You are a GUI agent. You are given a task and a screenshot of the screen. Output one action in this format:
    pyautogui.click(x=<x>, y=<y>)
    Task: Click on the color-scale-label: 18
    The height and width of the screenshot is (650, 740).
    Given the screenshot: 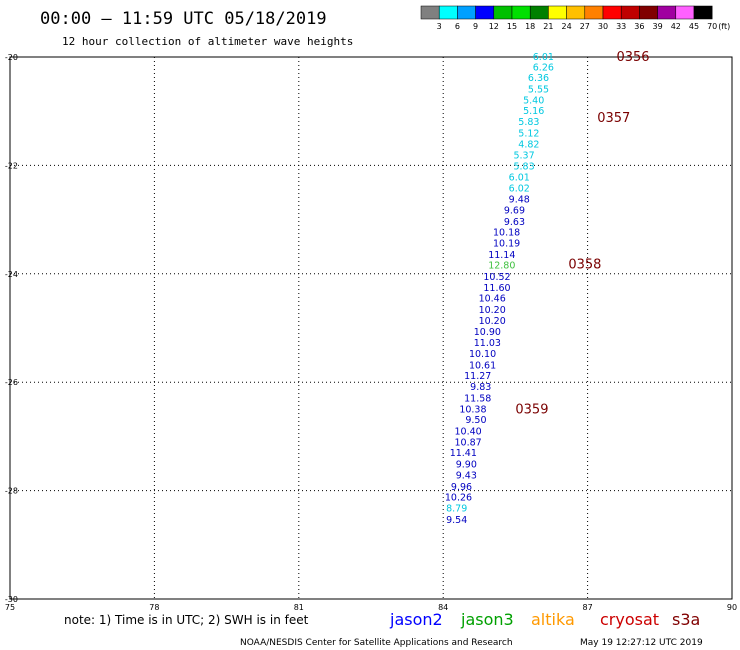 What is the action you would take?
    pyautogui.click(x=530, y=26)
    